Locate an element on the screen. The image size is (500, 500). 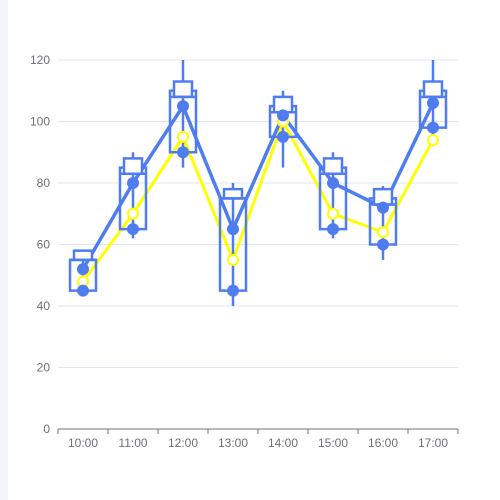
x-tick-label: 10:00 is located at coordinates (83, 443).